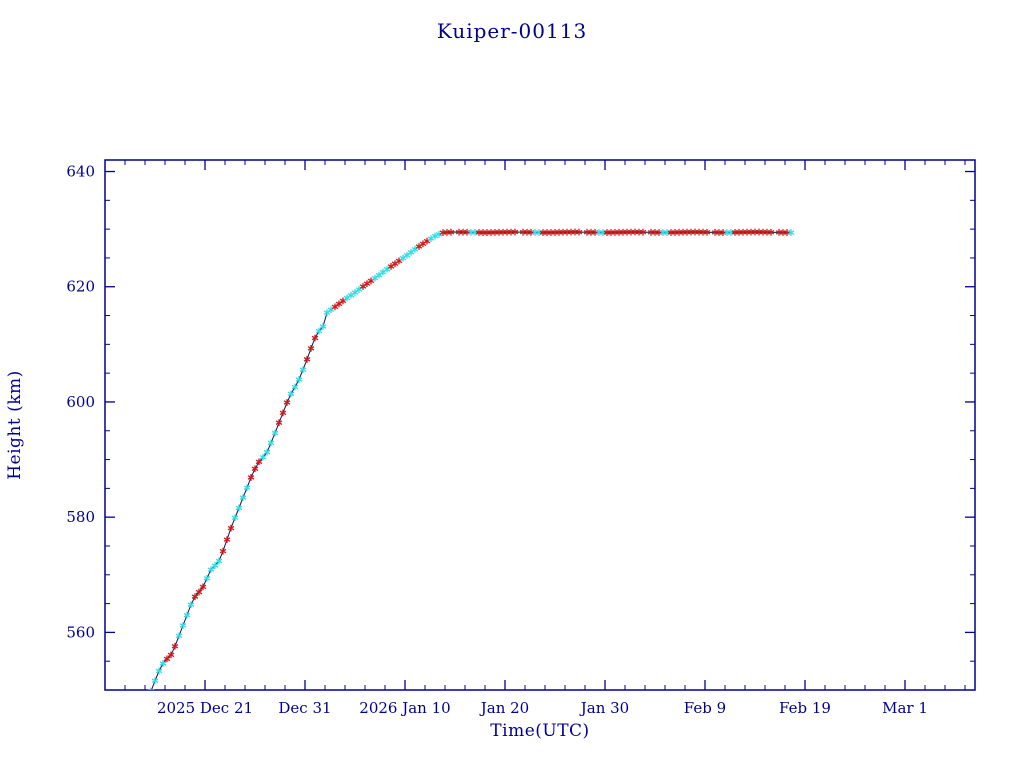 This screenshot has height=768, width=1024. What do you see at coordinates (15, 425) in the screenshot?
I see `y-axis-label: Height (km)` at bounding box center [15, 425].